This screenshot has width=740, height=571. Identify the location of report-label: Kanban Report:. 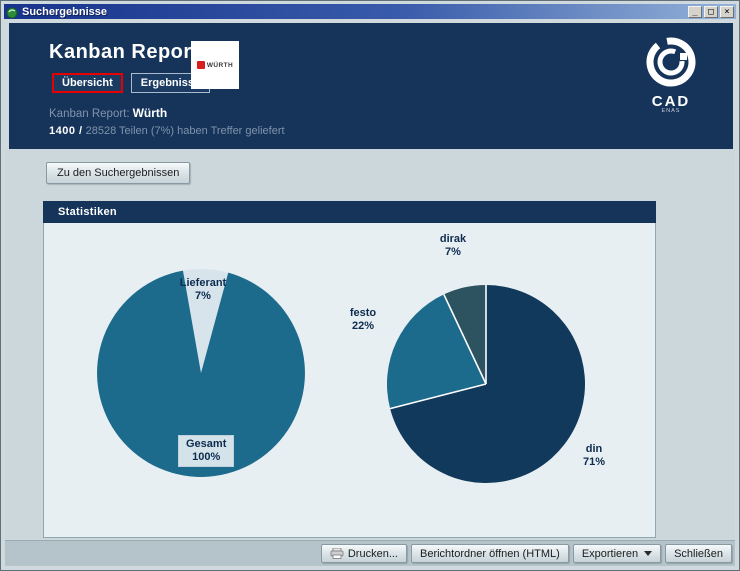
(89, 114).